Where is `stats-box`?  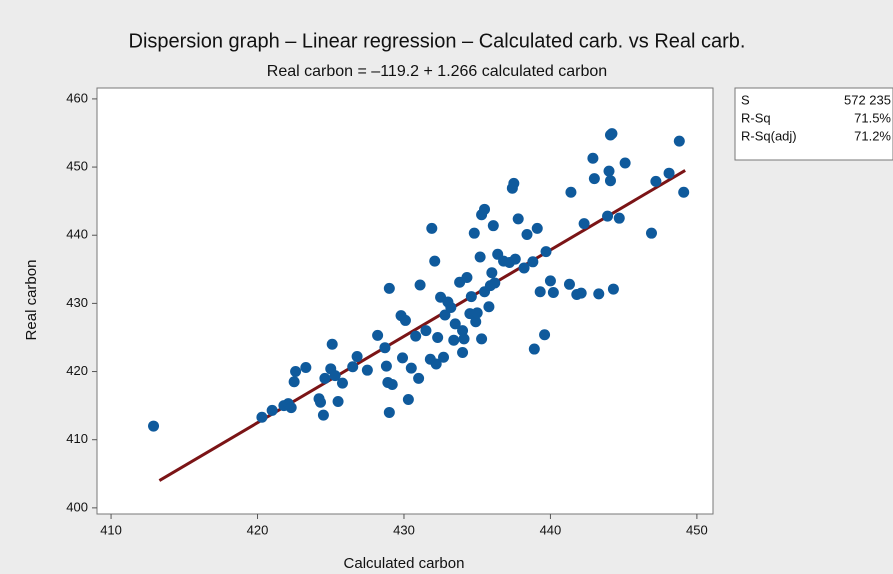 stats-box is located at coordinates (813, 124).